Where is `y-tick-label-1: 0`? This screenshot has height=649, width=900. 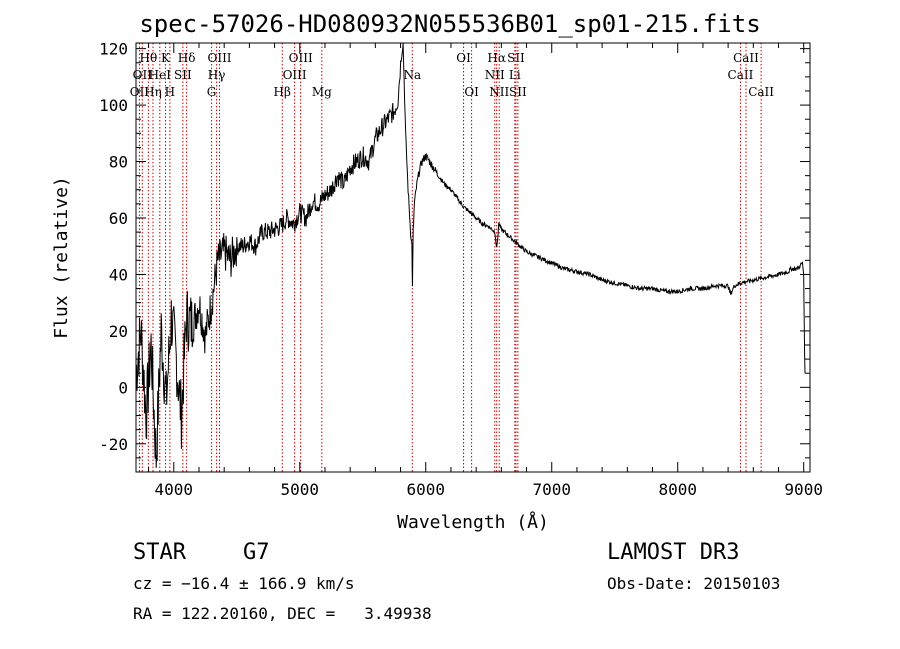 y-tick-label-1: 0 is located at coordinates (123, 387).